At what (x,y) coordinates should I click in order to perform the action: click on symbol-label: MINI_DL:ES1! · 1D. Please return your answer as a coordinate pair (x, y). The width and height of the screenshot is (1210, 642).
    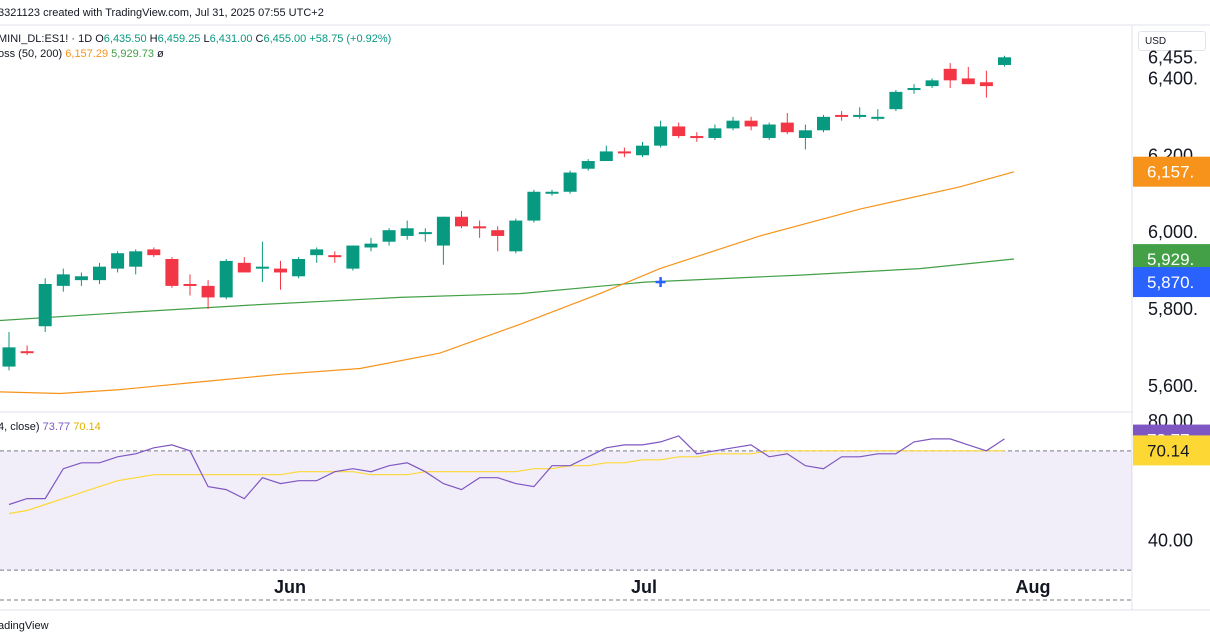
    Looking at the image, I should click on (46, 39).